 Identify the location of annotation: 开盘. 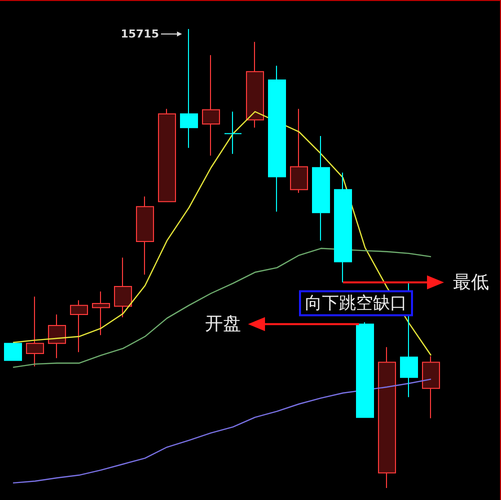
(223, 324).